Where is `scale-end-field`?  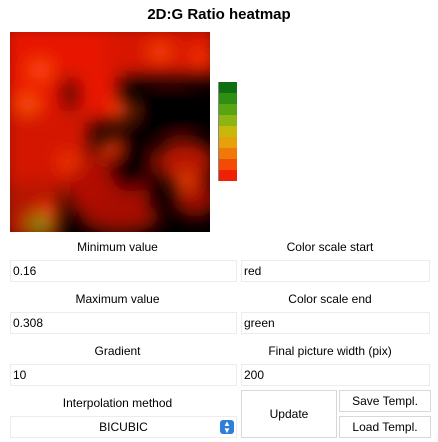
scale-end-field is located at coordinates (335, 323).